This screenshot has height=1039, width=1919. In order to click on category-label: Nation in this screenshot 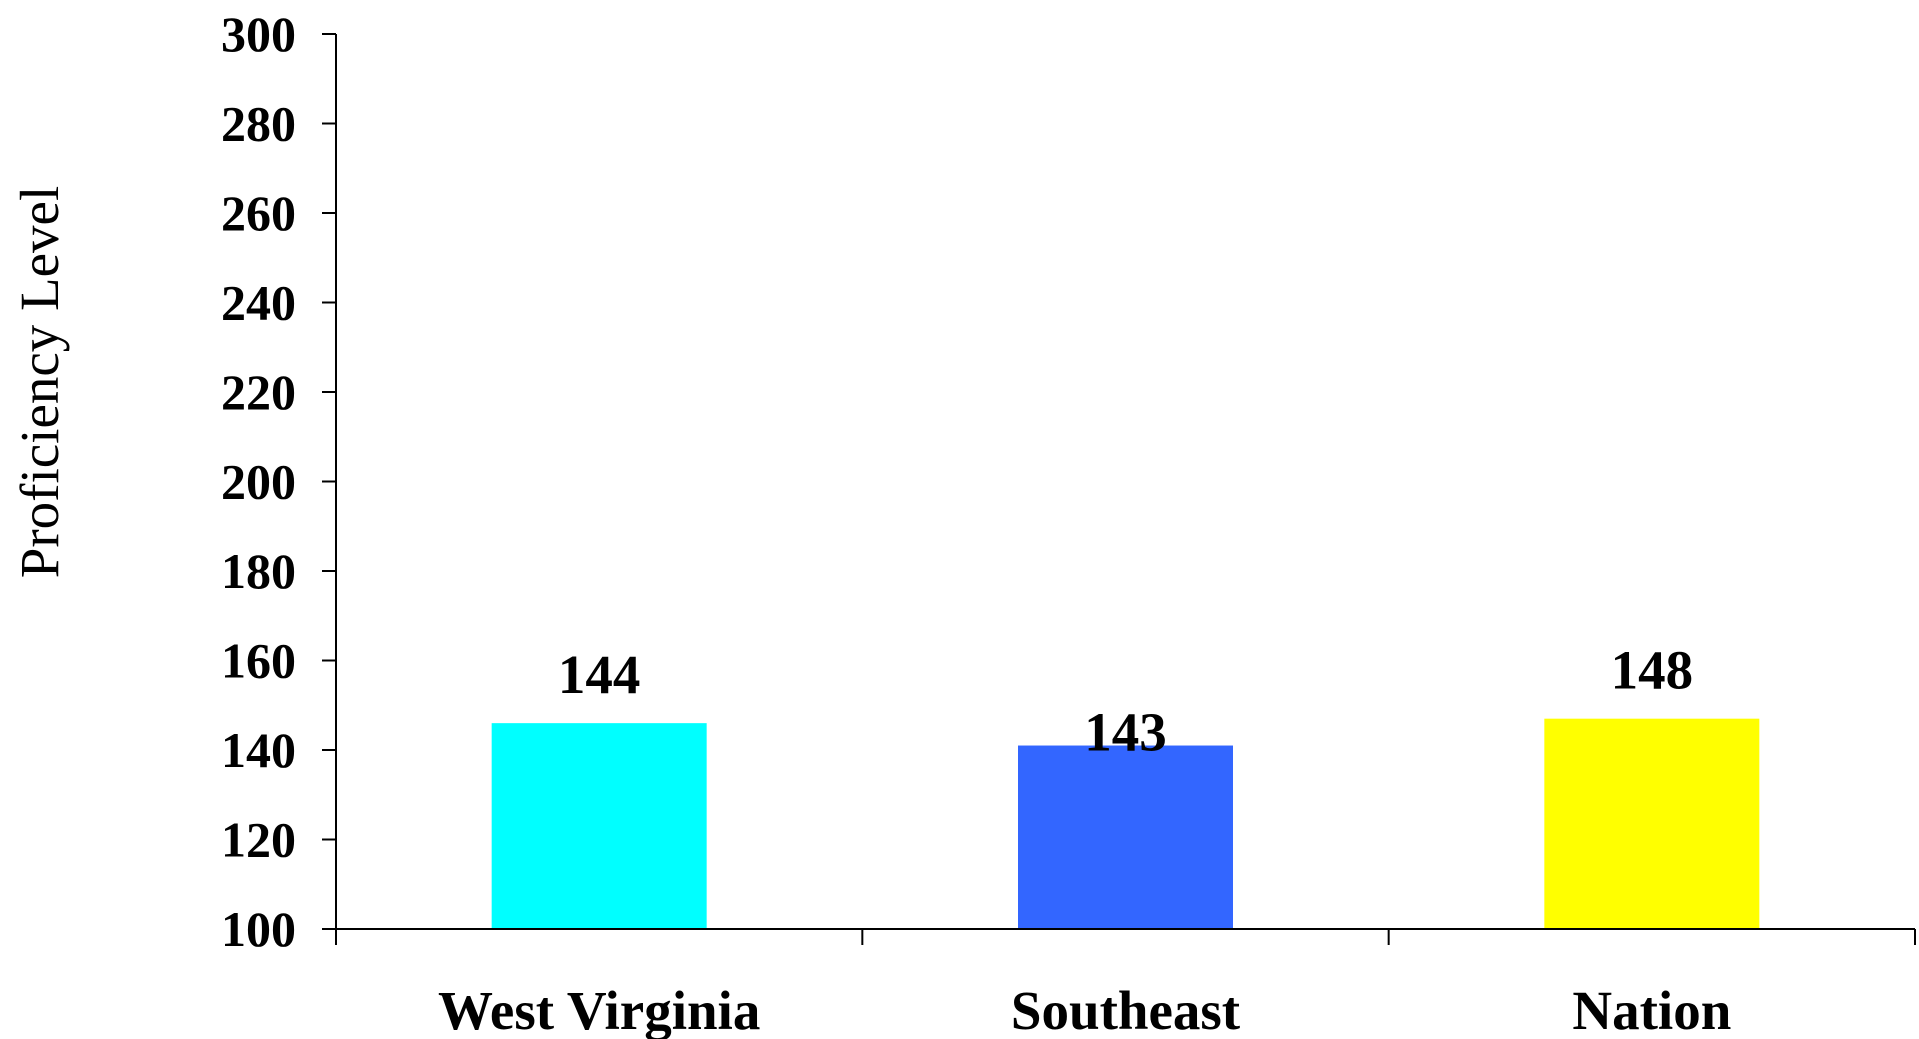, I will do `click(1651, 1009)`.